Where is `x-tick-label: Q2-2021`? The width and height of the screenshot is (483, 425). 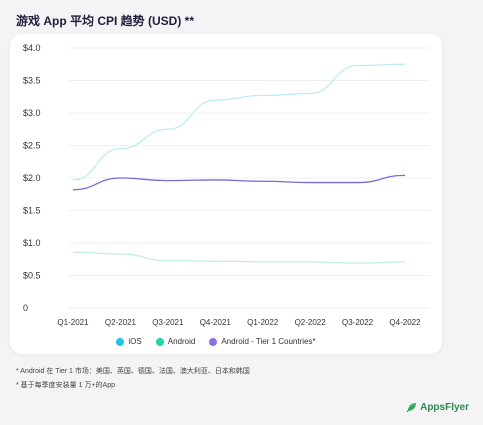
x-tick-label: Q2-2021 is located at coordinates (121, 322).